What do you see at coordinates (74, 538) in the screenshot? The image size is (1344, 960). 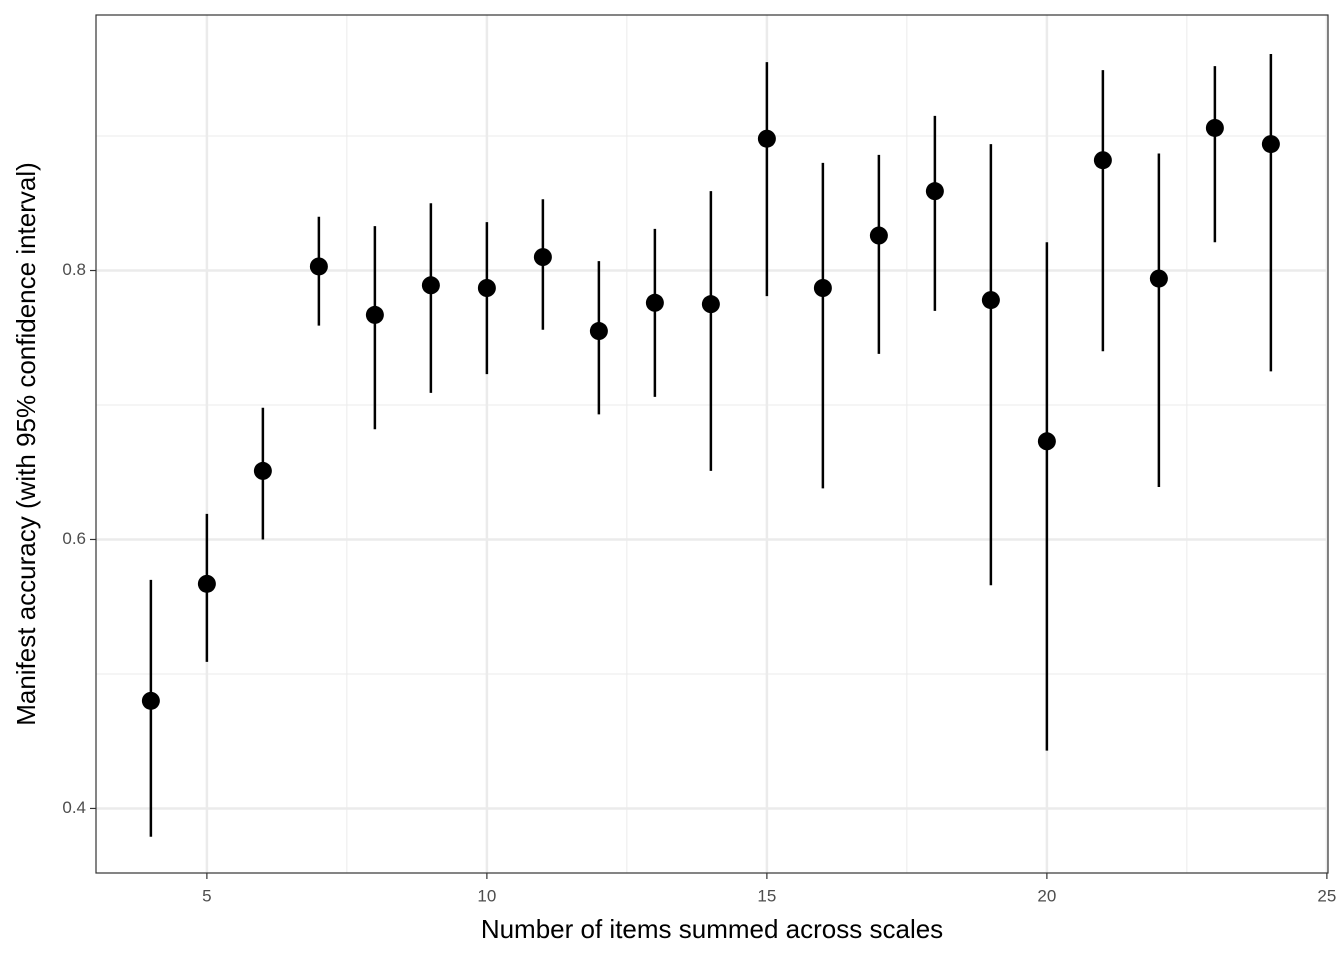 I see `y-tick-label: 0.6` at bounding box center [74, 538].